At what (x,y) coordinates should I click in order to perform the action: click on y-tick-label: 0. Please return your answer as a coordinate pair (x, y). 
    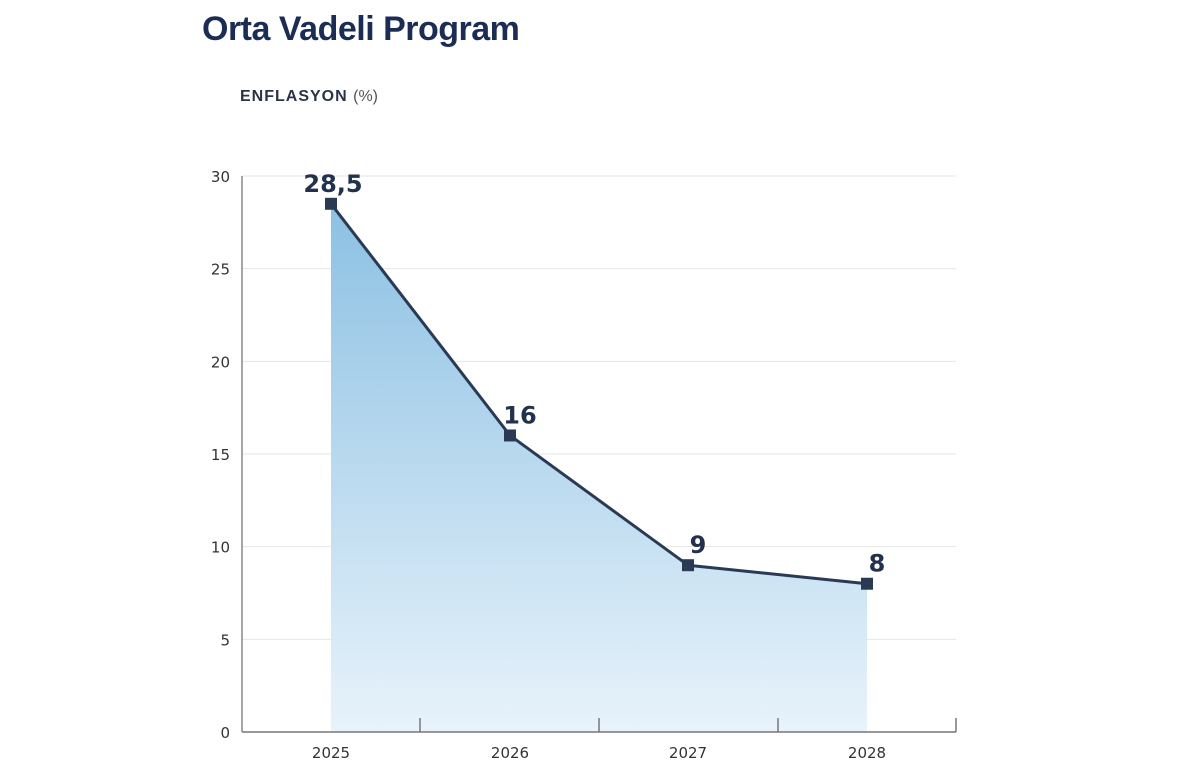
    Looking at the image, I should click on (225, 733).